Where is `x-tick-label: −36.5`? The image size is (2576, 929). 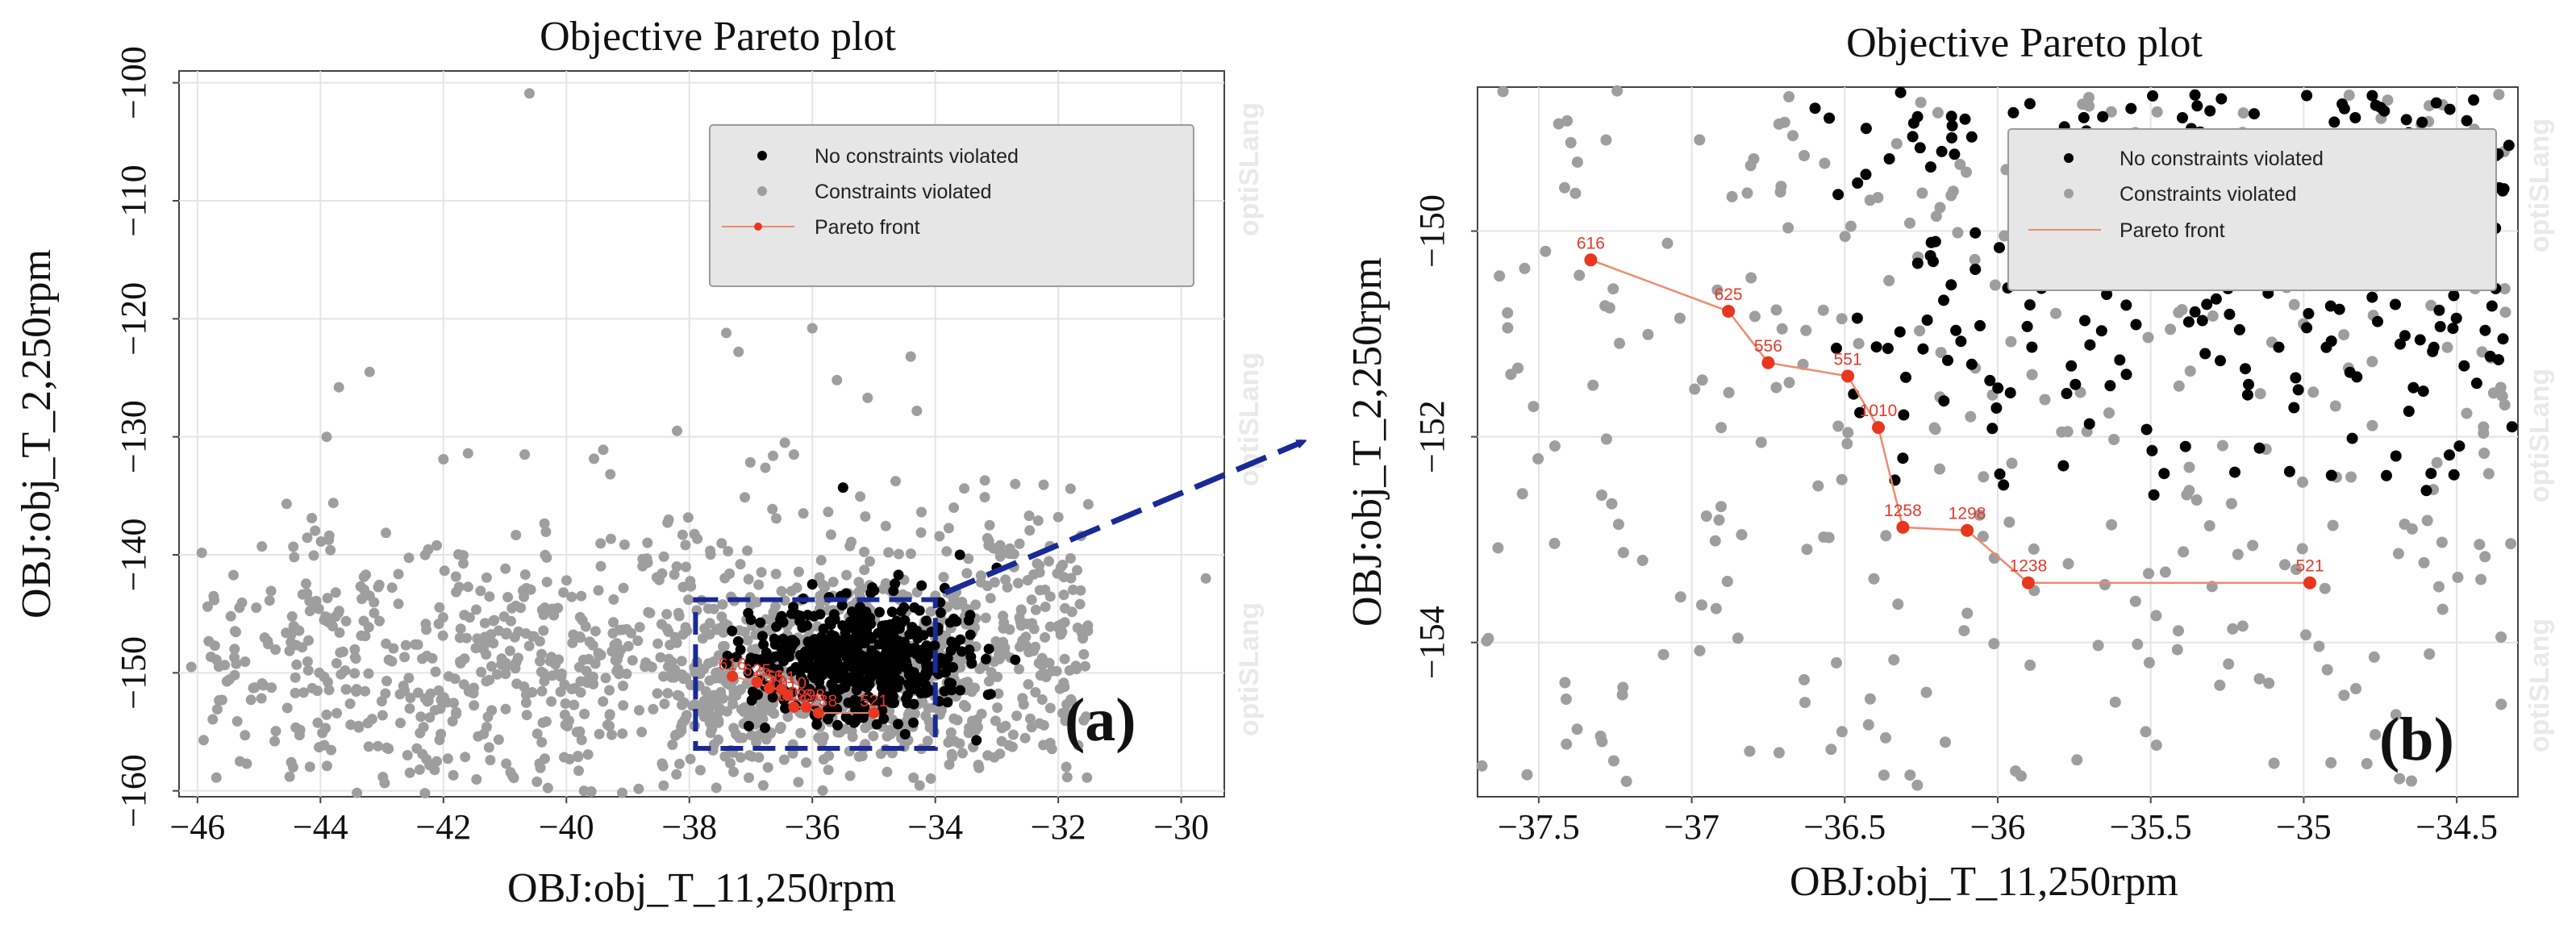 x-tick-label: −36.5 is located at coordinates (1844, 827).